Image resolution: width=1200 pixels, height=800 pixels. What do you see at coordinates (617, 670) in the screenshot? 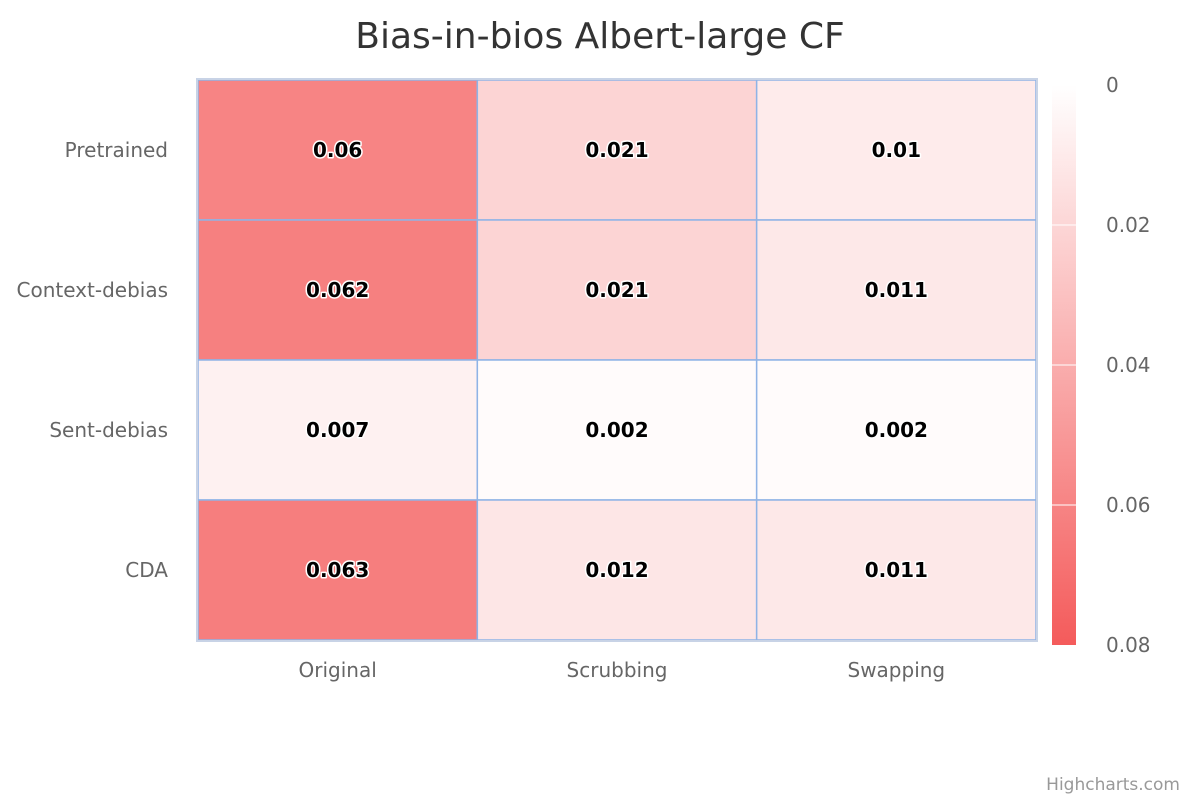
I see `x-axis-tick-label: Scrubbing` at bounding box center [617, 670].